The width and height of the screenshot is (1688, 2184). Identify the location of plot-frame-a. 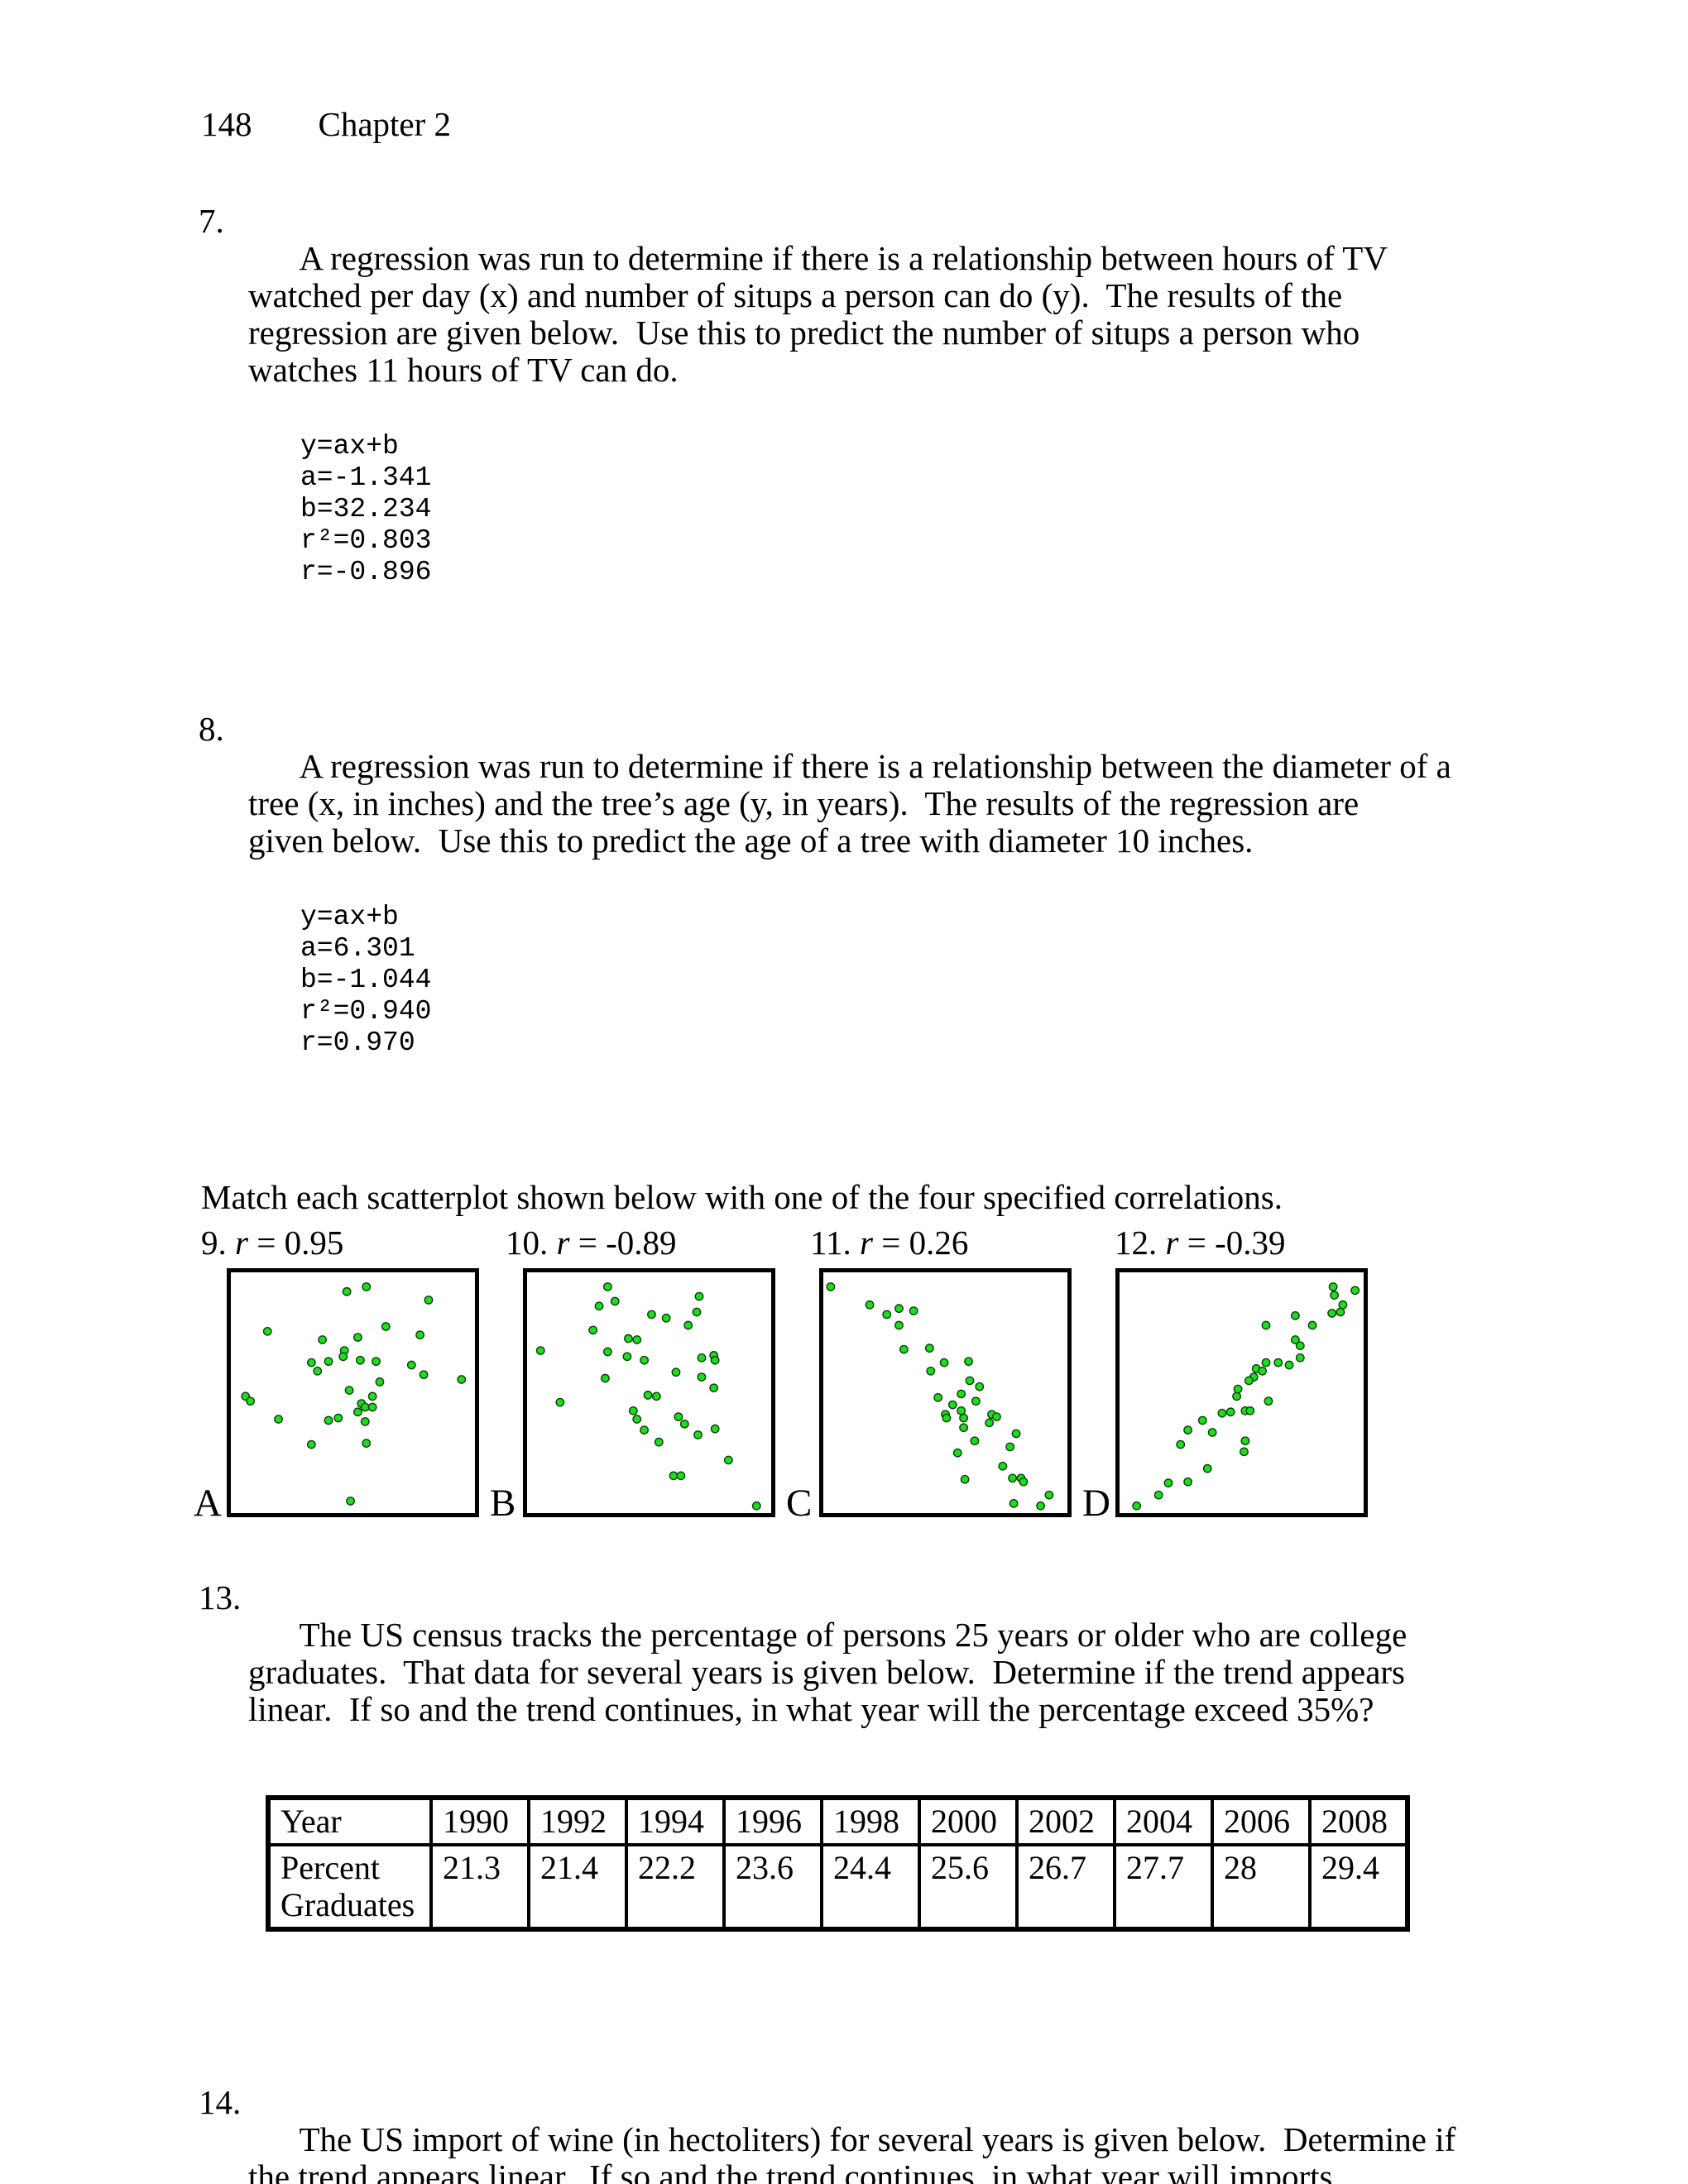
(353, 1392).